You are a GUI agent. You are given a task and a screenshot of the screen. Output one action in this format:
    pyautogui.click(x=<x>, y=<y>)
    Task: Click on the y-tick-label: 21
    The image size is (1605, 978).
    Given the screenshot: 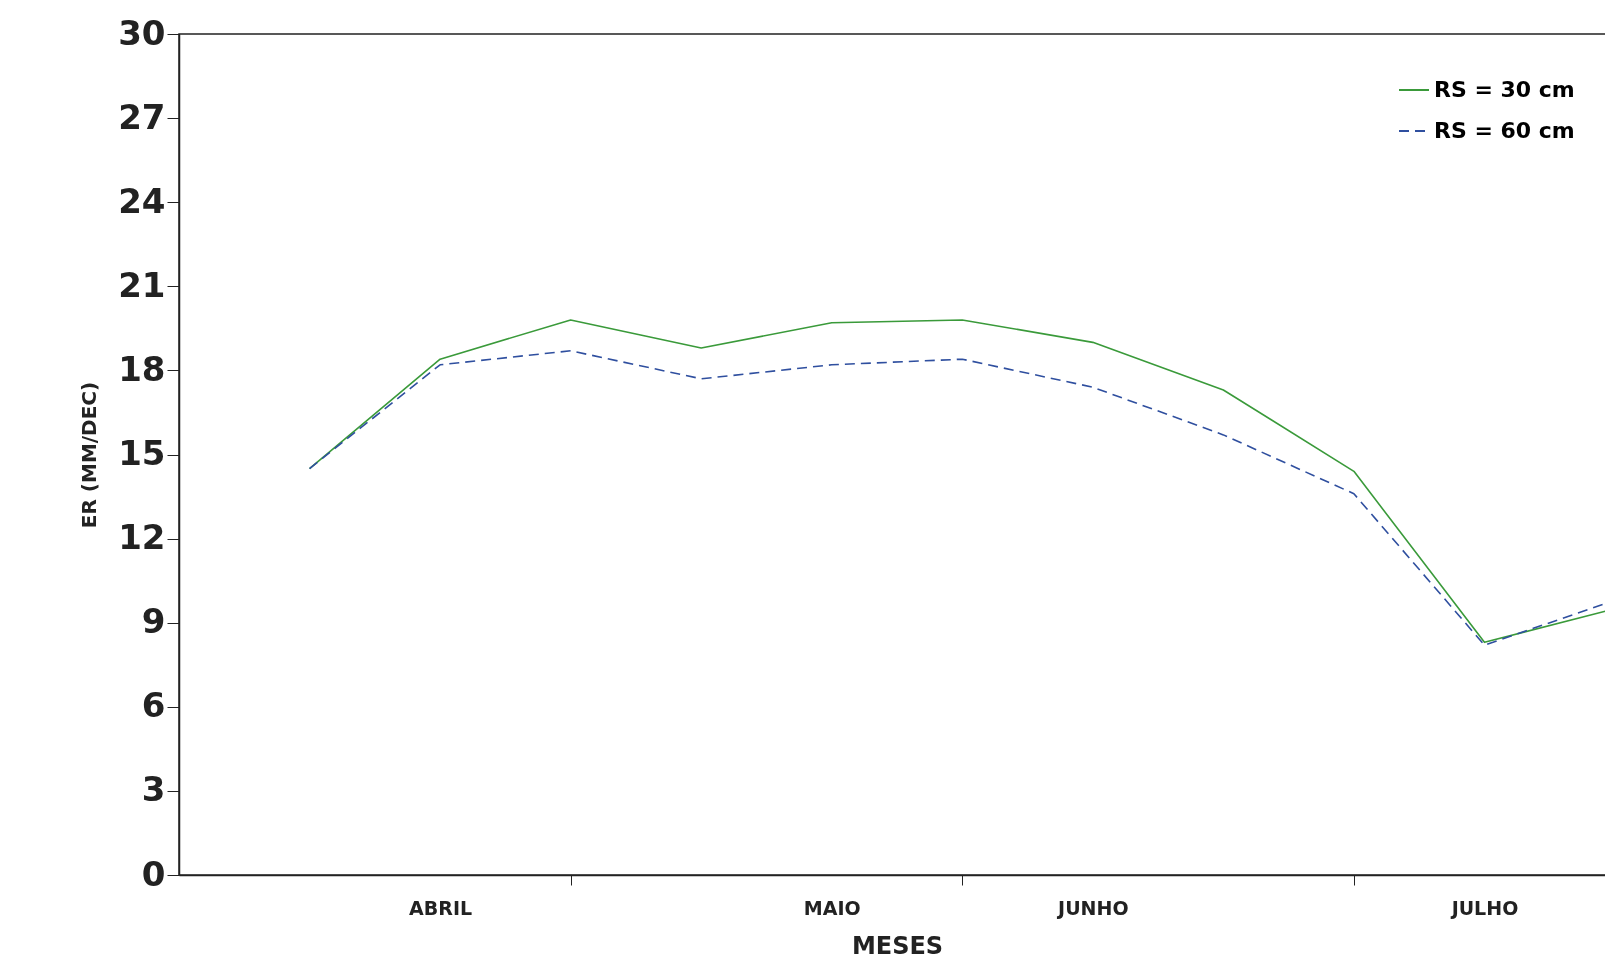 What is the action you would take?
    pyautogui.click(x=142, y=284)
    